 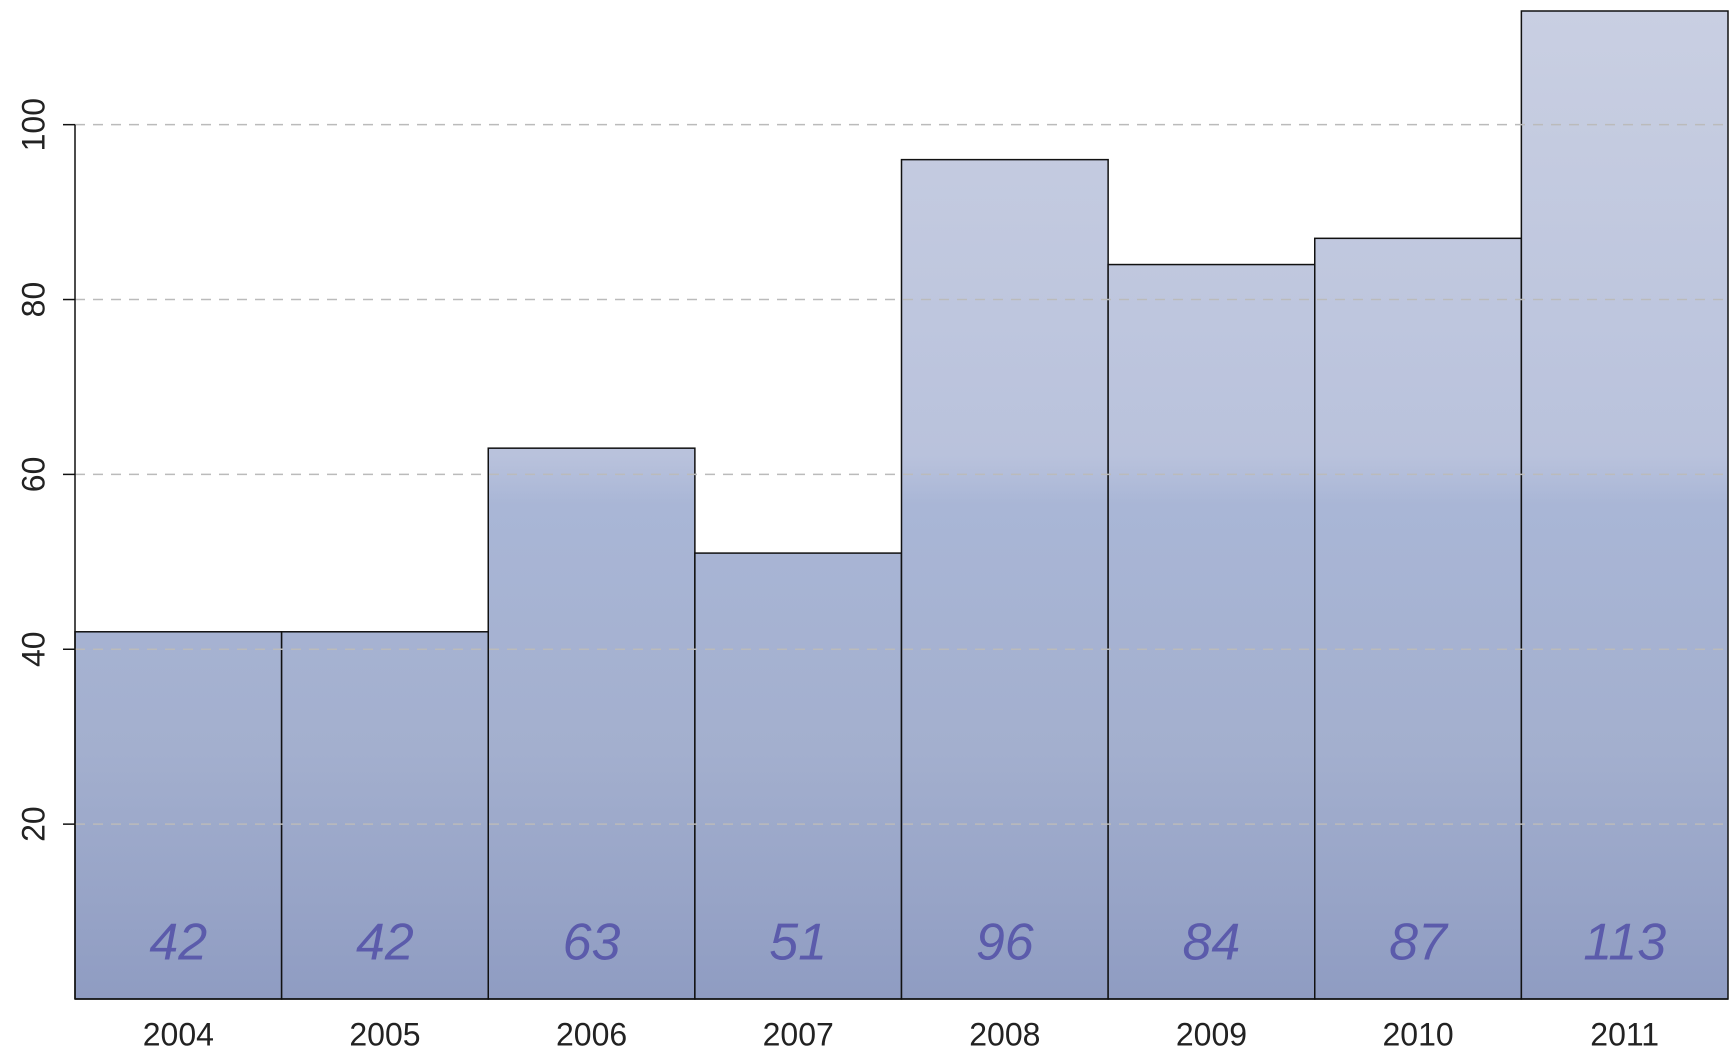 What do you see at coordinates (798, 943) in the screenshot?
I see `value-label: 51` at bounding box center [798, 943].